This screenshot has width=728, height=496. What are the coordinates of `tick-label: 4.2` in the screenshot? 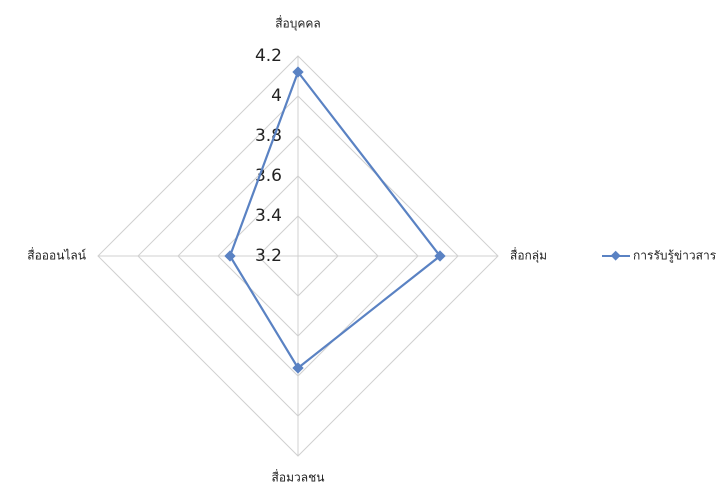 It's located at (268, 56).